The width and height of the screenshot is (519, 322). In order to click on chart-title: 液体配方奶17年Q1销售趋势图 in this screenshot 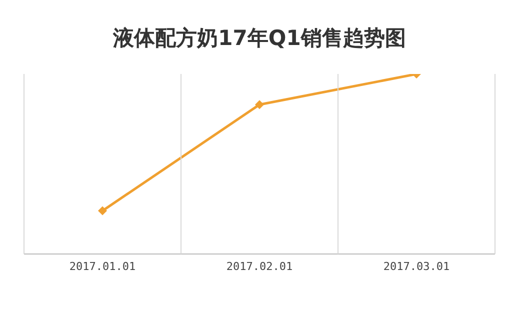, I will do `click(259, 38)`.